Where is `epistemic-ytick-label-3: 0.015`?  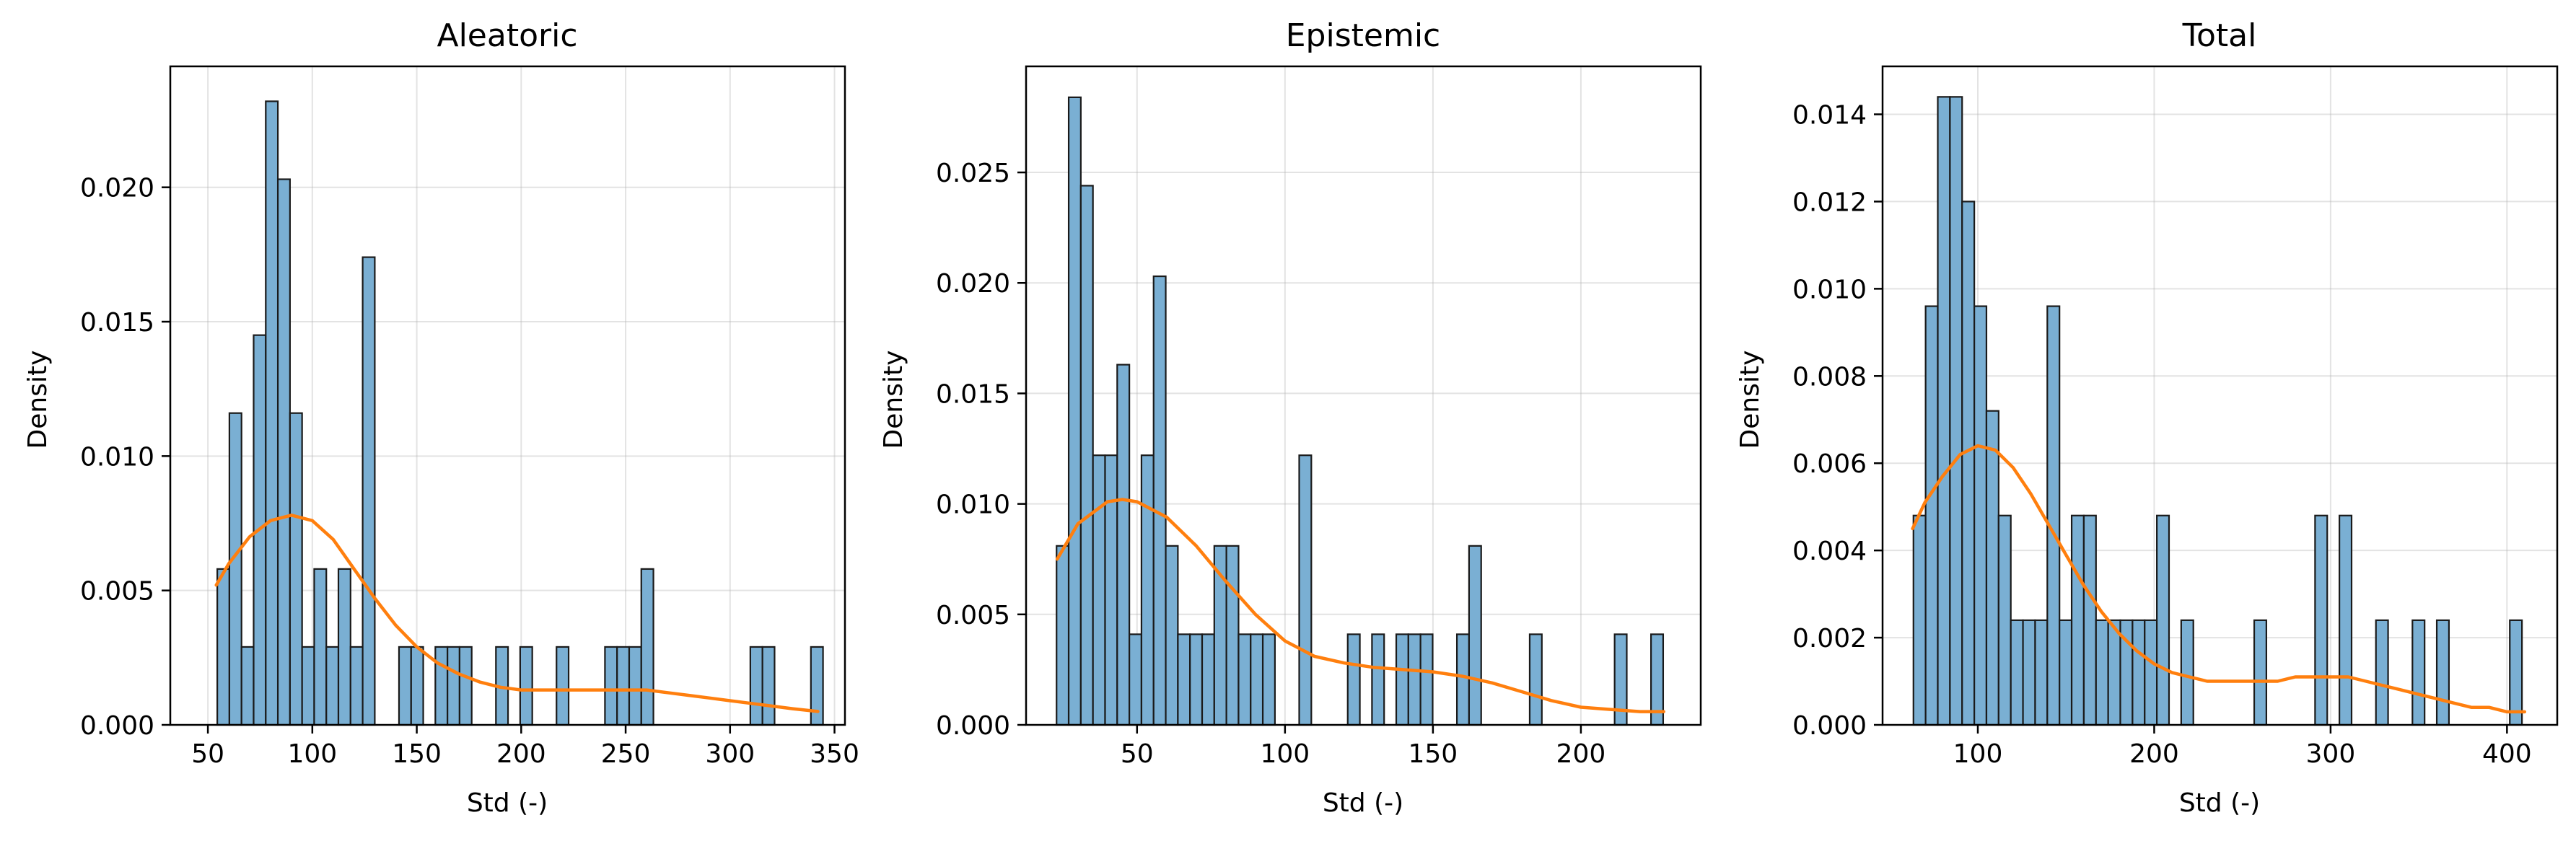
epistemic-ytick-label-3: 0.015 is located at coordinates (973, 394).